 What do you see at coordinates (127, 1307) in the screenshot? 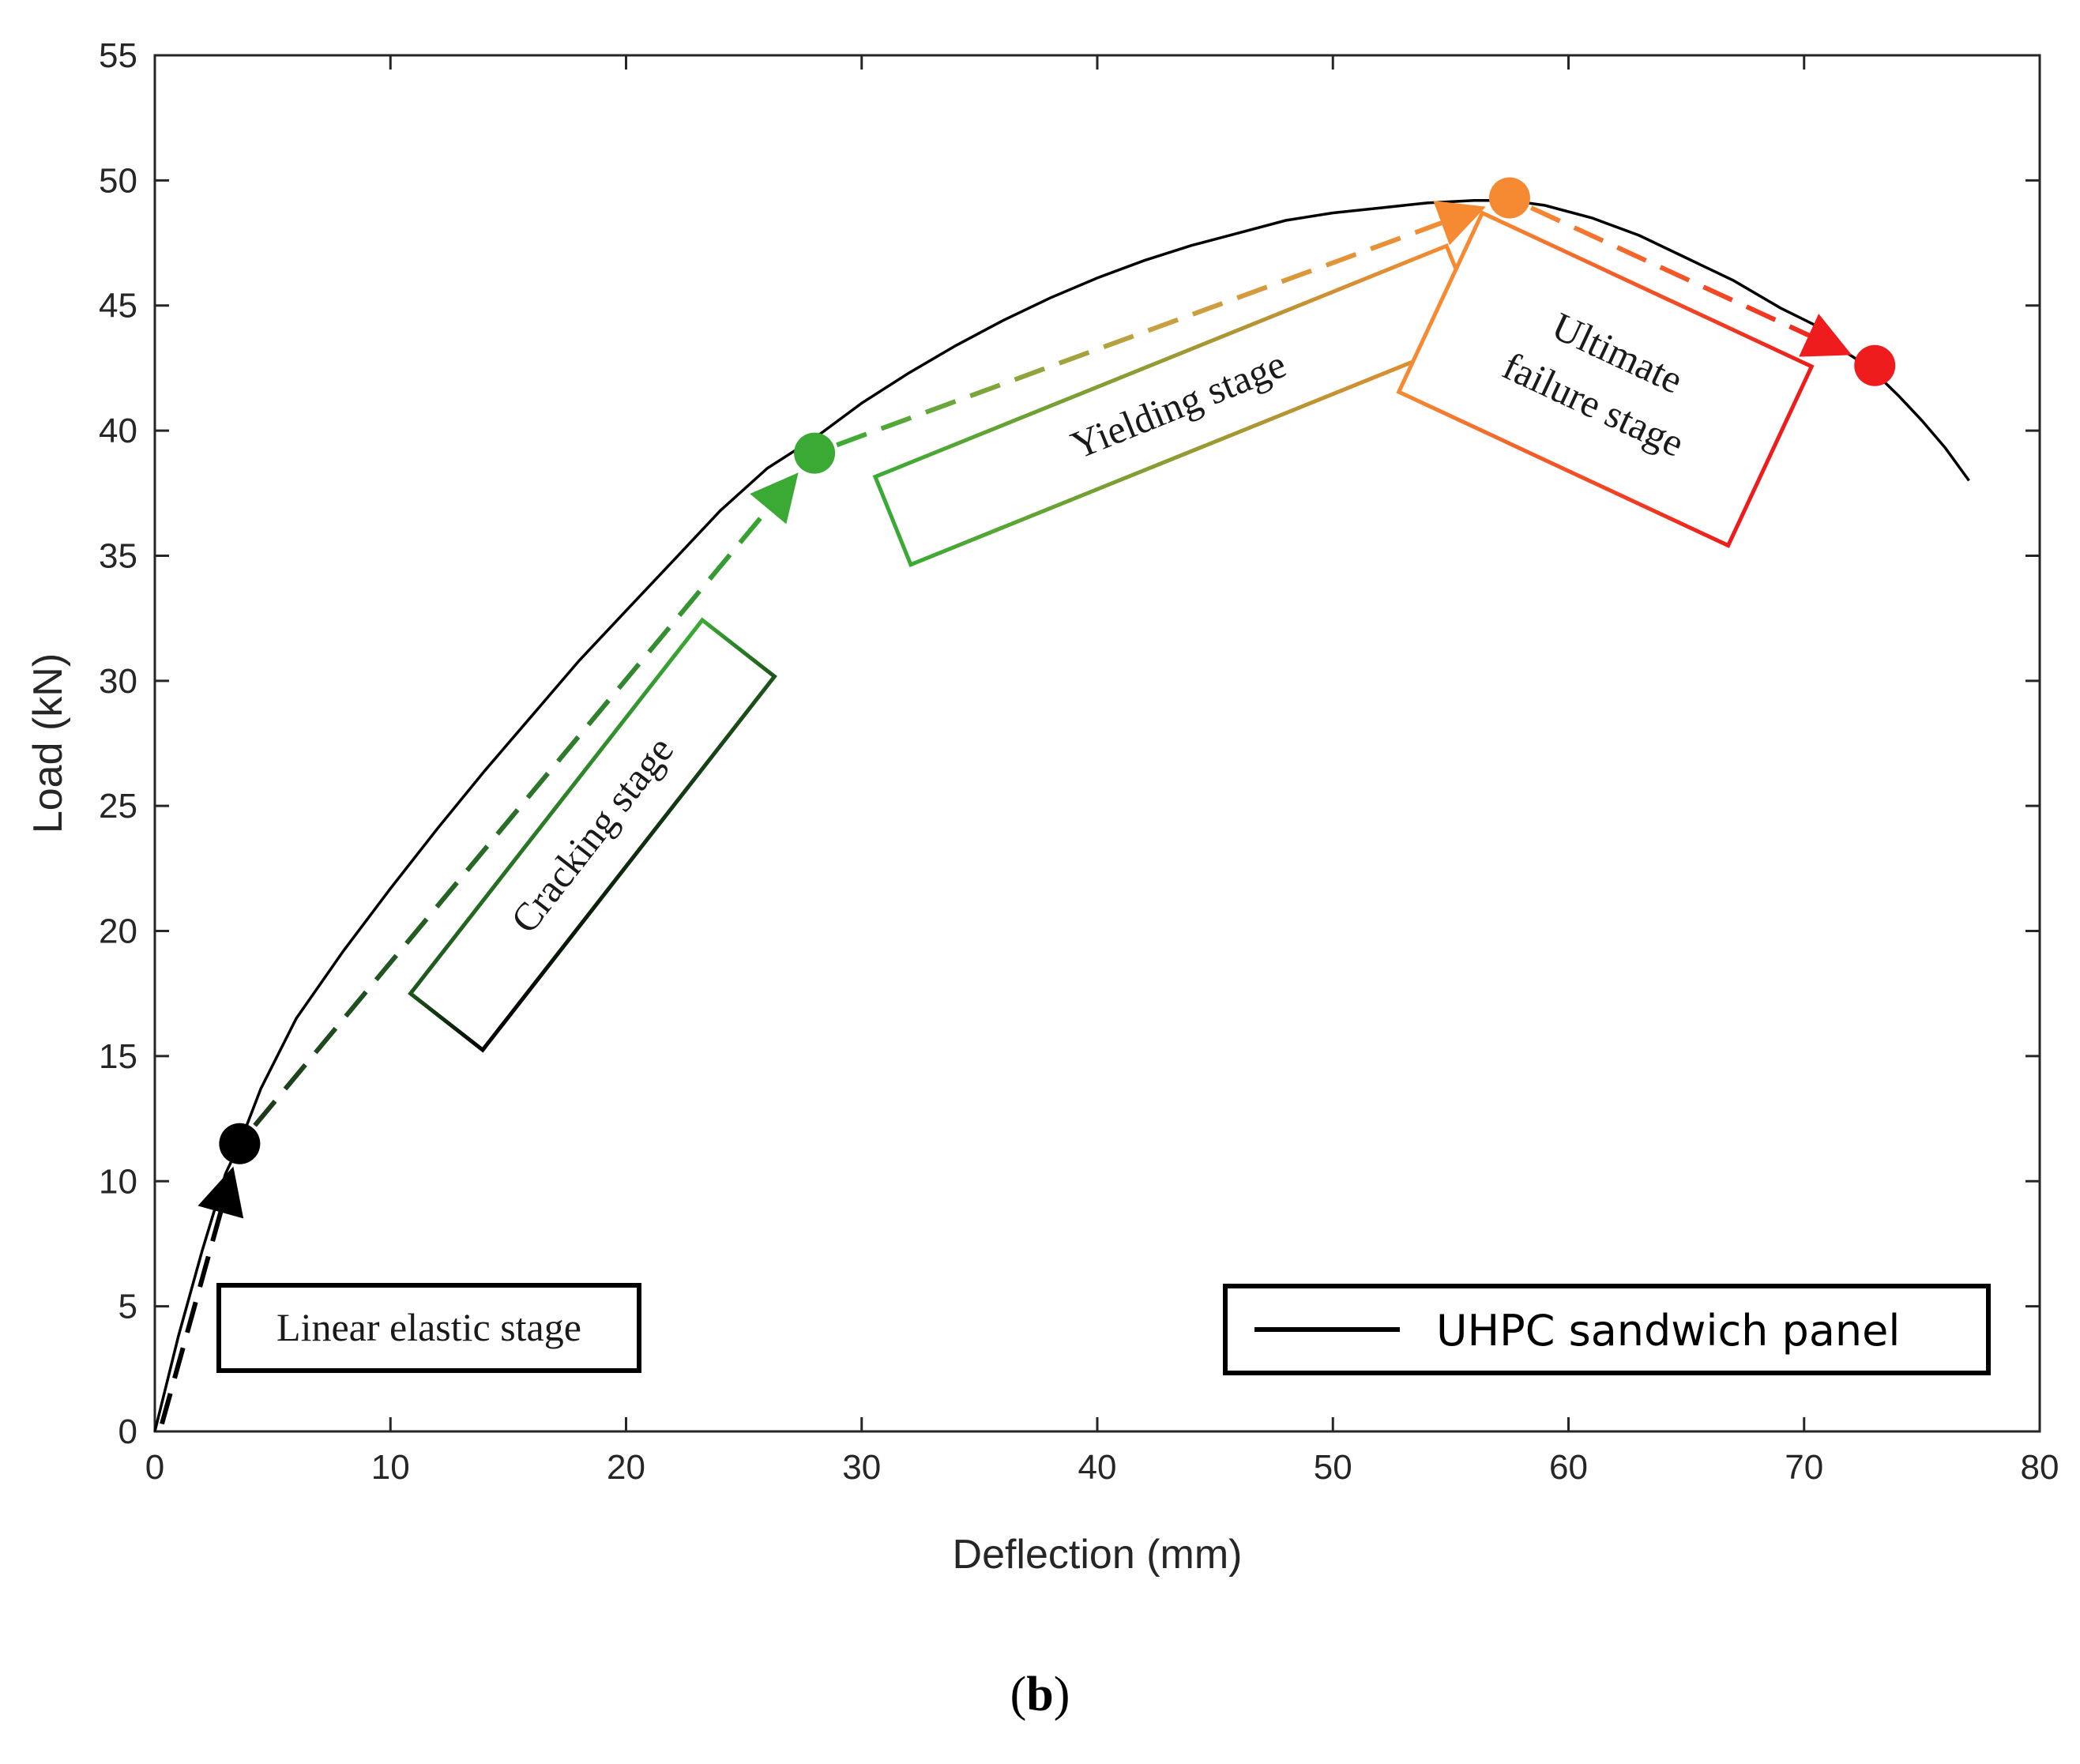
I see `y-tick-label: 5` at bounding box center [127, 1307].